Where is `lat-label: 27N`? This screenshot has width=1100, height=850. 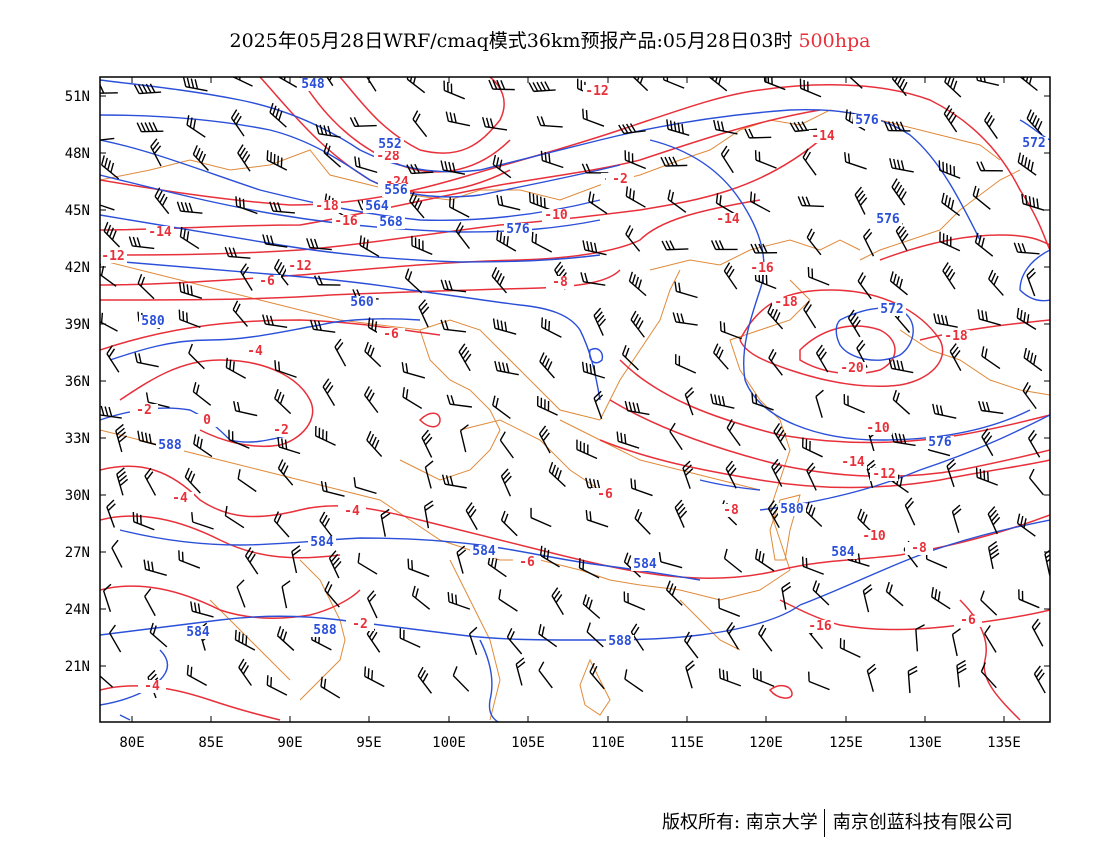 lat-label: 27N is located at coordinates (77, 553).